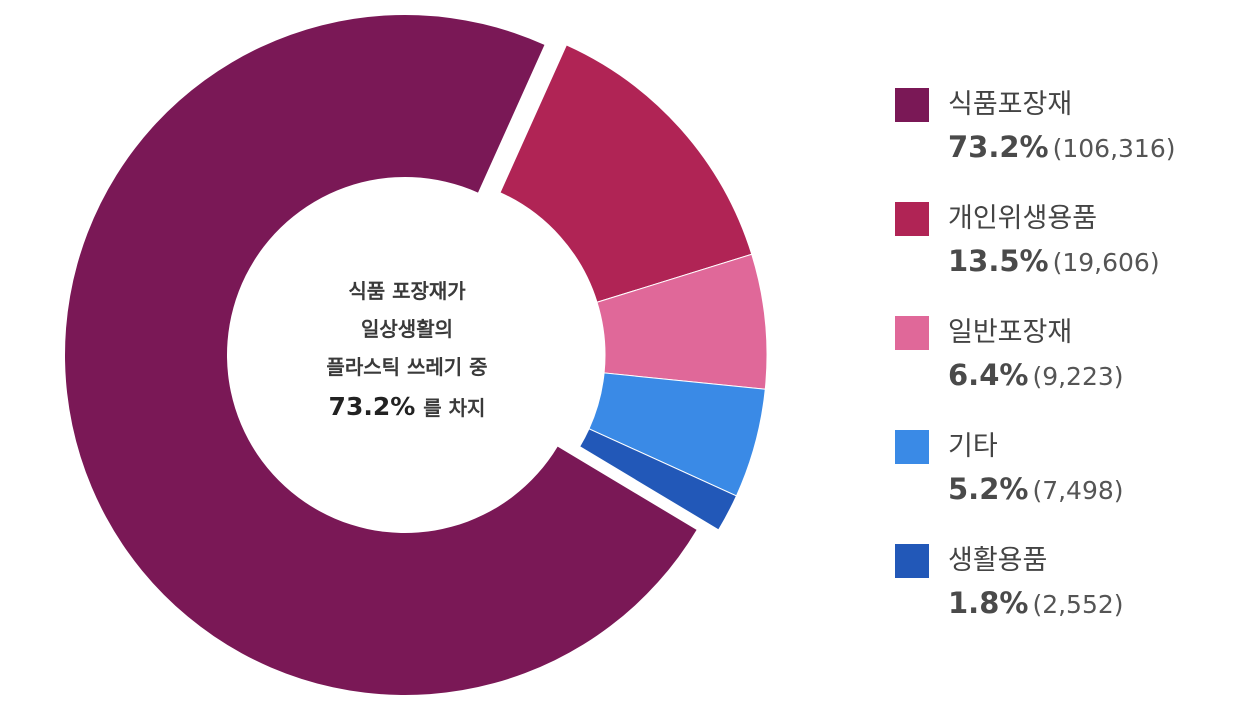  I want to click on legend-value: 73.2% (106,316), so click(1062, 147).